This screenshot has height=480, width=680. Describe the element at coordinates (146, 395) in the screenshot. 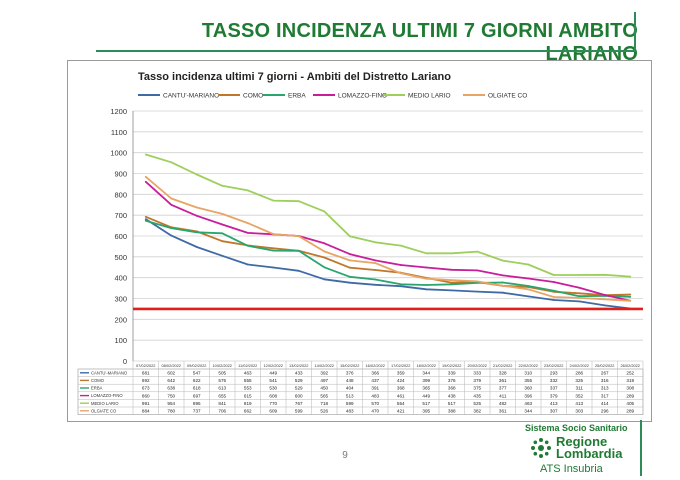

I see `table-cell: 860` at that location.